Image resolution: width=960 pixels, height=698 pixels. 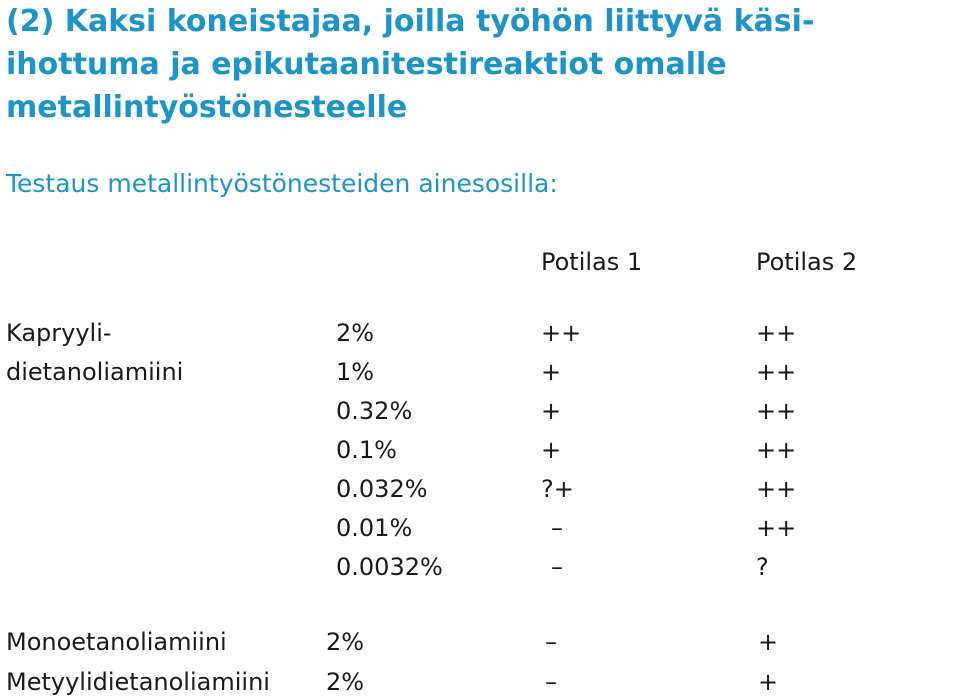 I want to click on substance-name-line1: Kapryyli-, so click(x=59, y=333).